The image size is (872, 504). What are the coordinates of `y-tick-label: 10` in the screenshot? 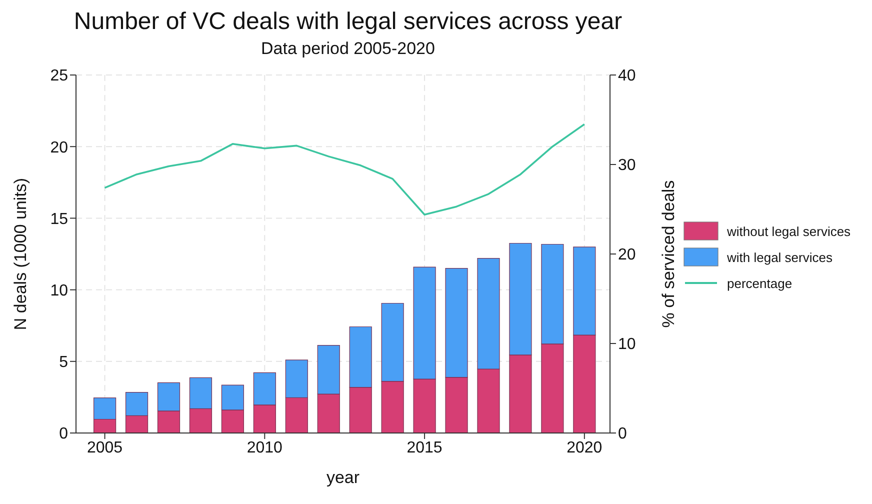 It's located at (59, 291).